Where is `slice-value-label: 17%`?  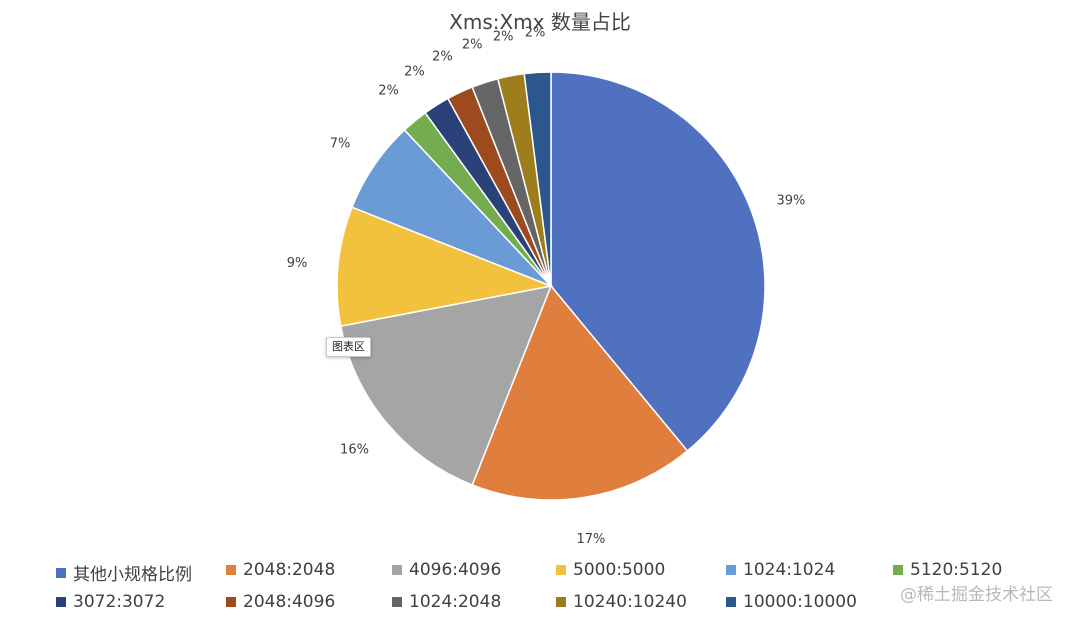 slice-value-label: 17% is located at coordinates (590, 539).